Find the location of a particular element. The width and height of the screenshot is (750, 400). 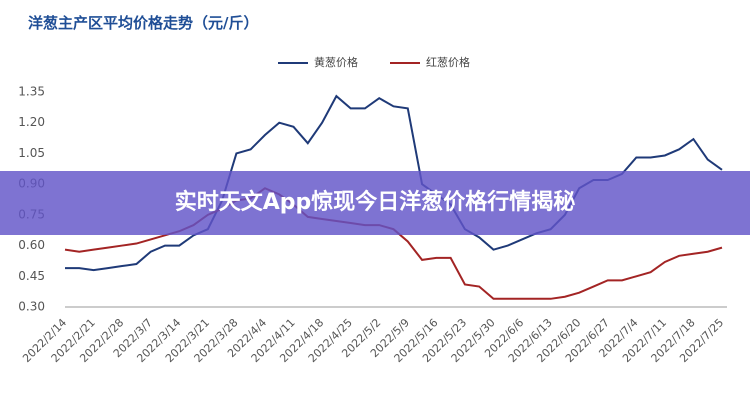

y-tick-label: 0.60 is located at coordinates (31, 245).